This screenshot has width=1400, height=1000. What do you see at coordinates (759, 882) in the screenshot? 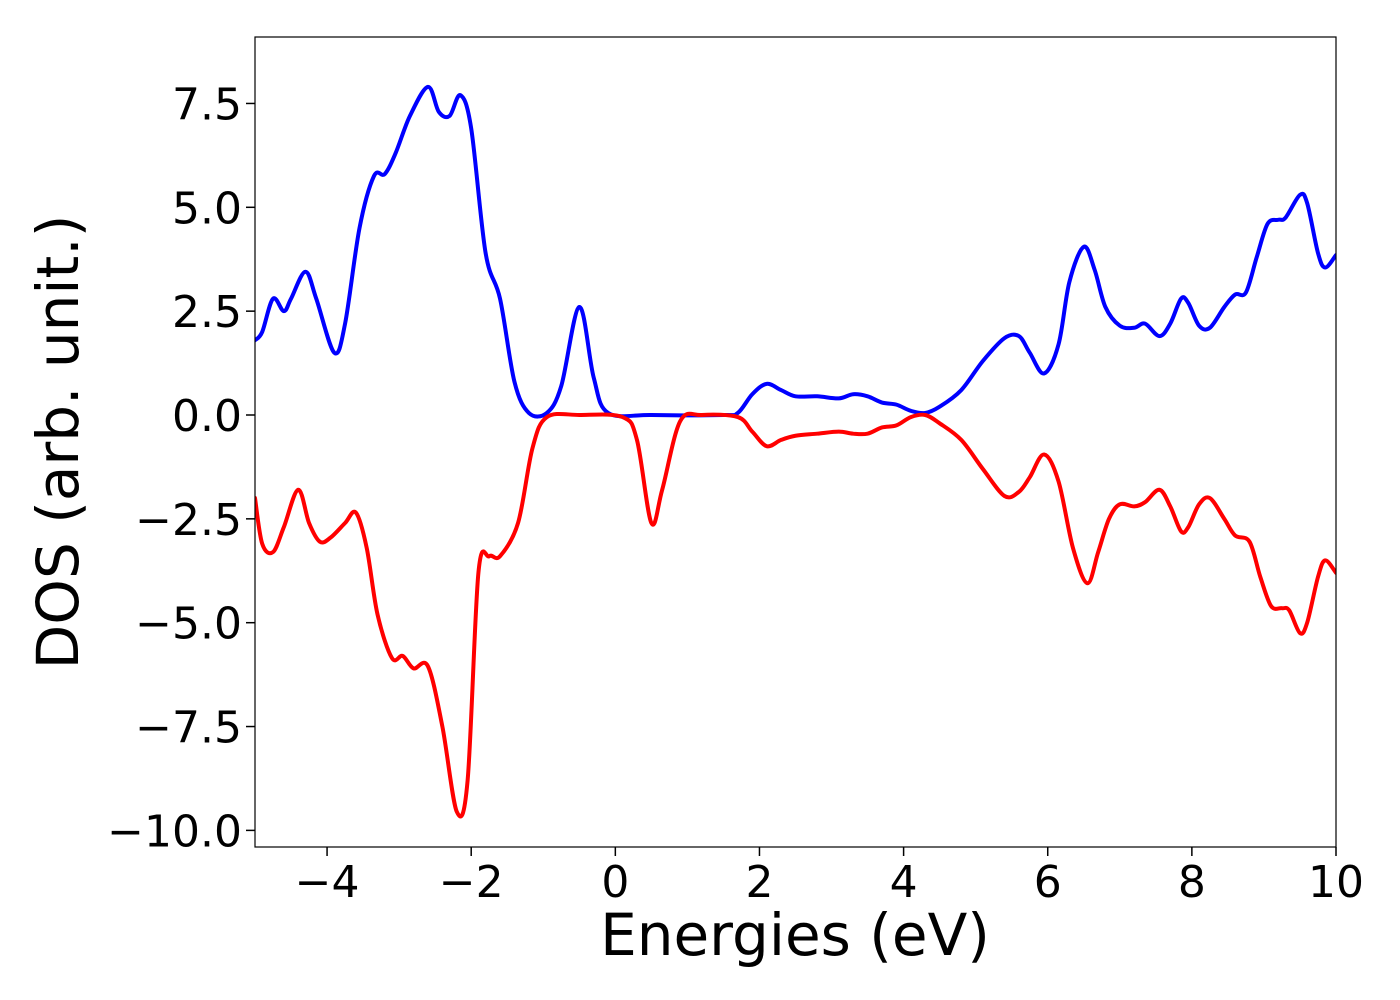
I see `x-tick-label: 2` at bounding box center [759, 882].